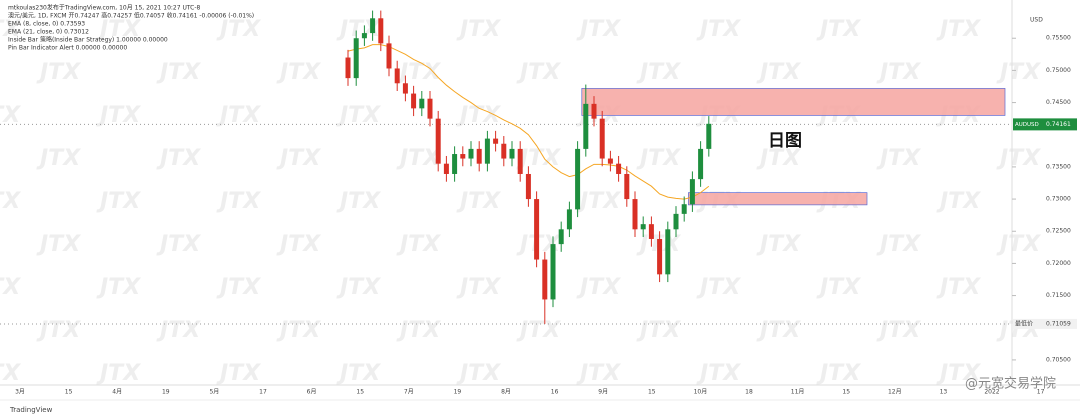 The image size is (1080, 417). Describe the element at coordinates (1058, 295) in the screenshot. I see `y-tick-label: 0.71500` at that location.